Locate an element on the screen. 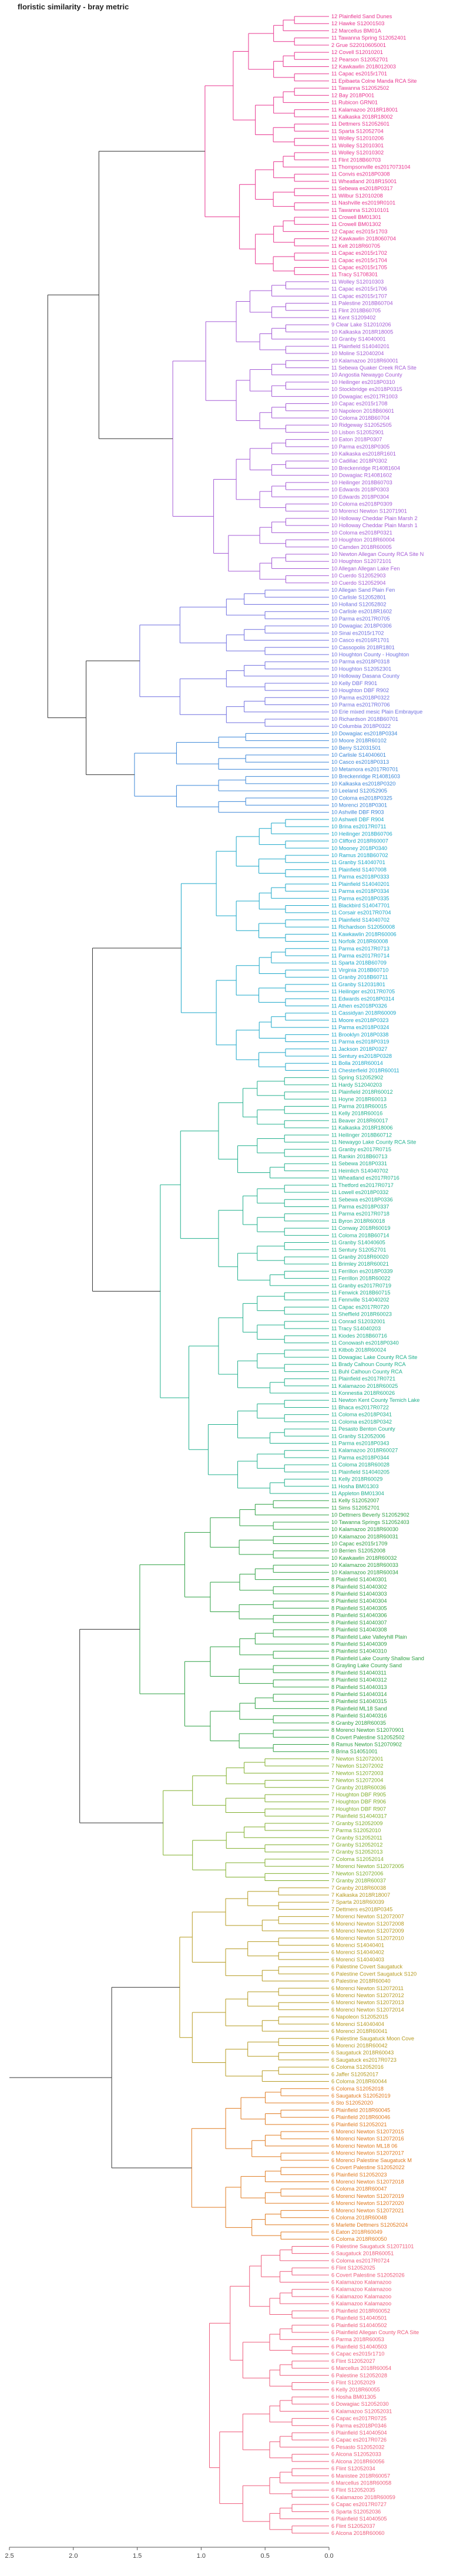  leaf-label: 6 Palestine Saugatuck Moon Cove is located at coordinates (372, 2038).